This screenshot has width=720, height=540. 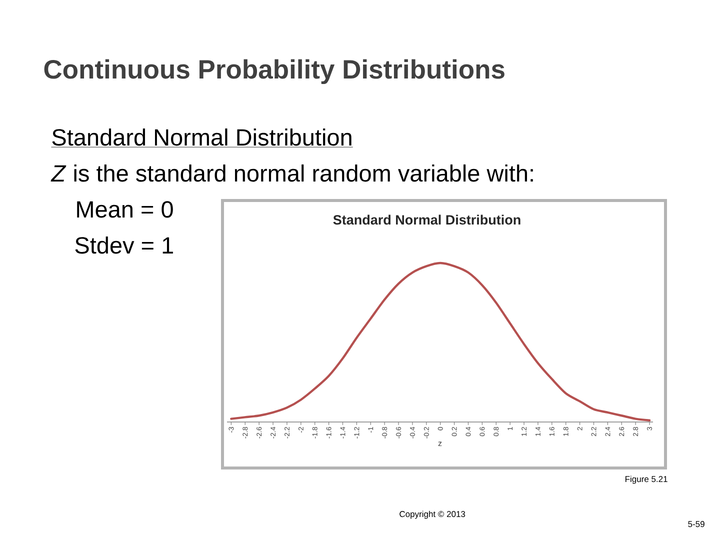 What do you see at coordinates (291, 173) in the screenshot?
I see `text: Z is the standard normal random variable with:` at bounding box center [291, 173].